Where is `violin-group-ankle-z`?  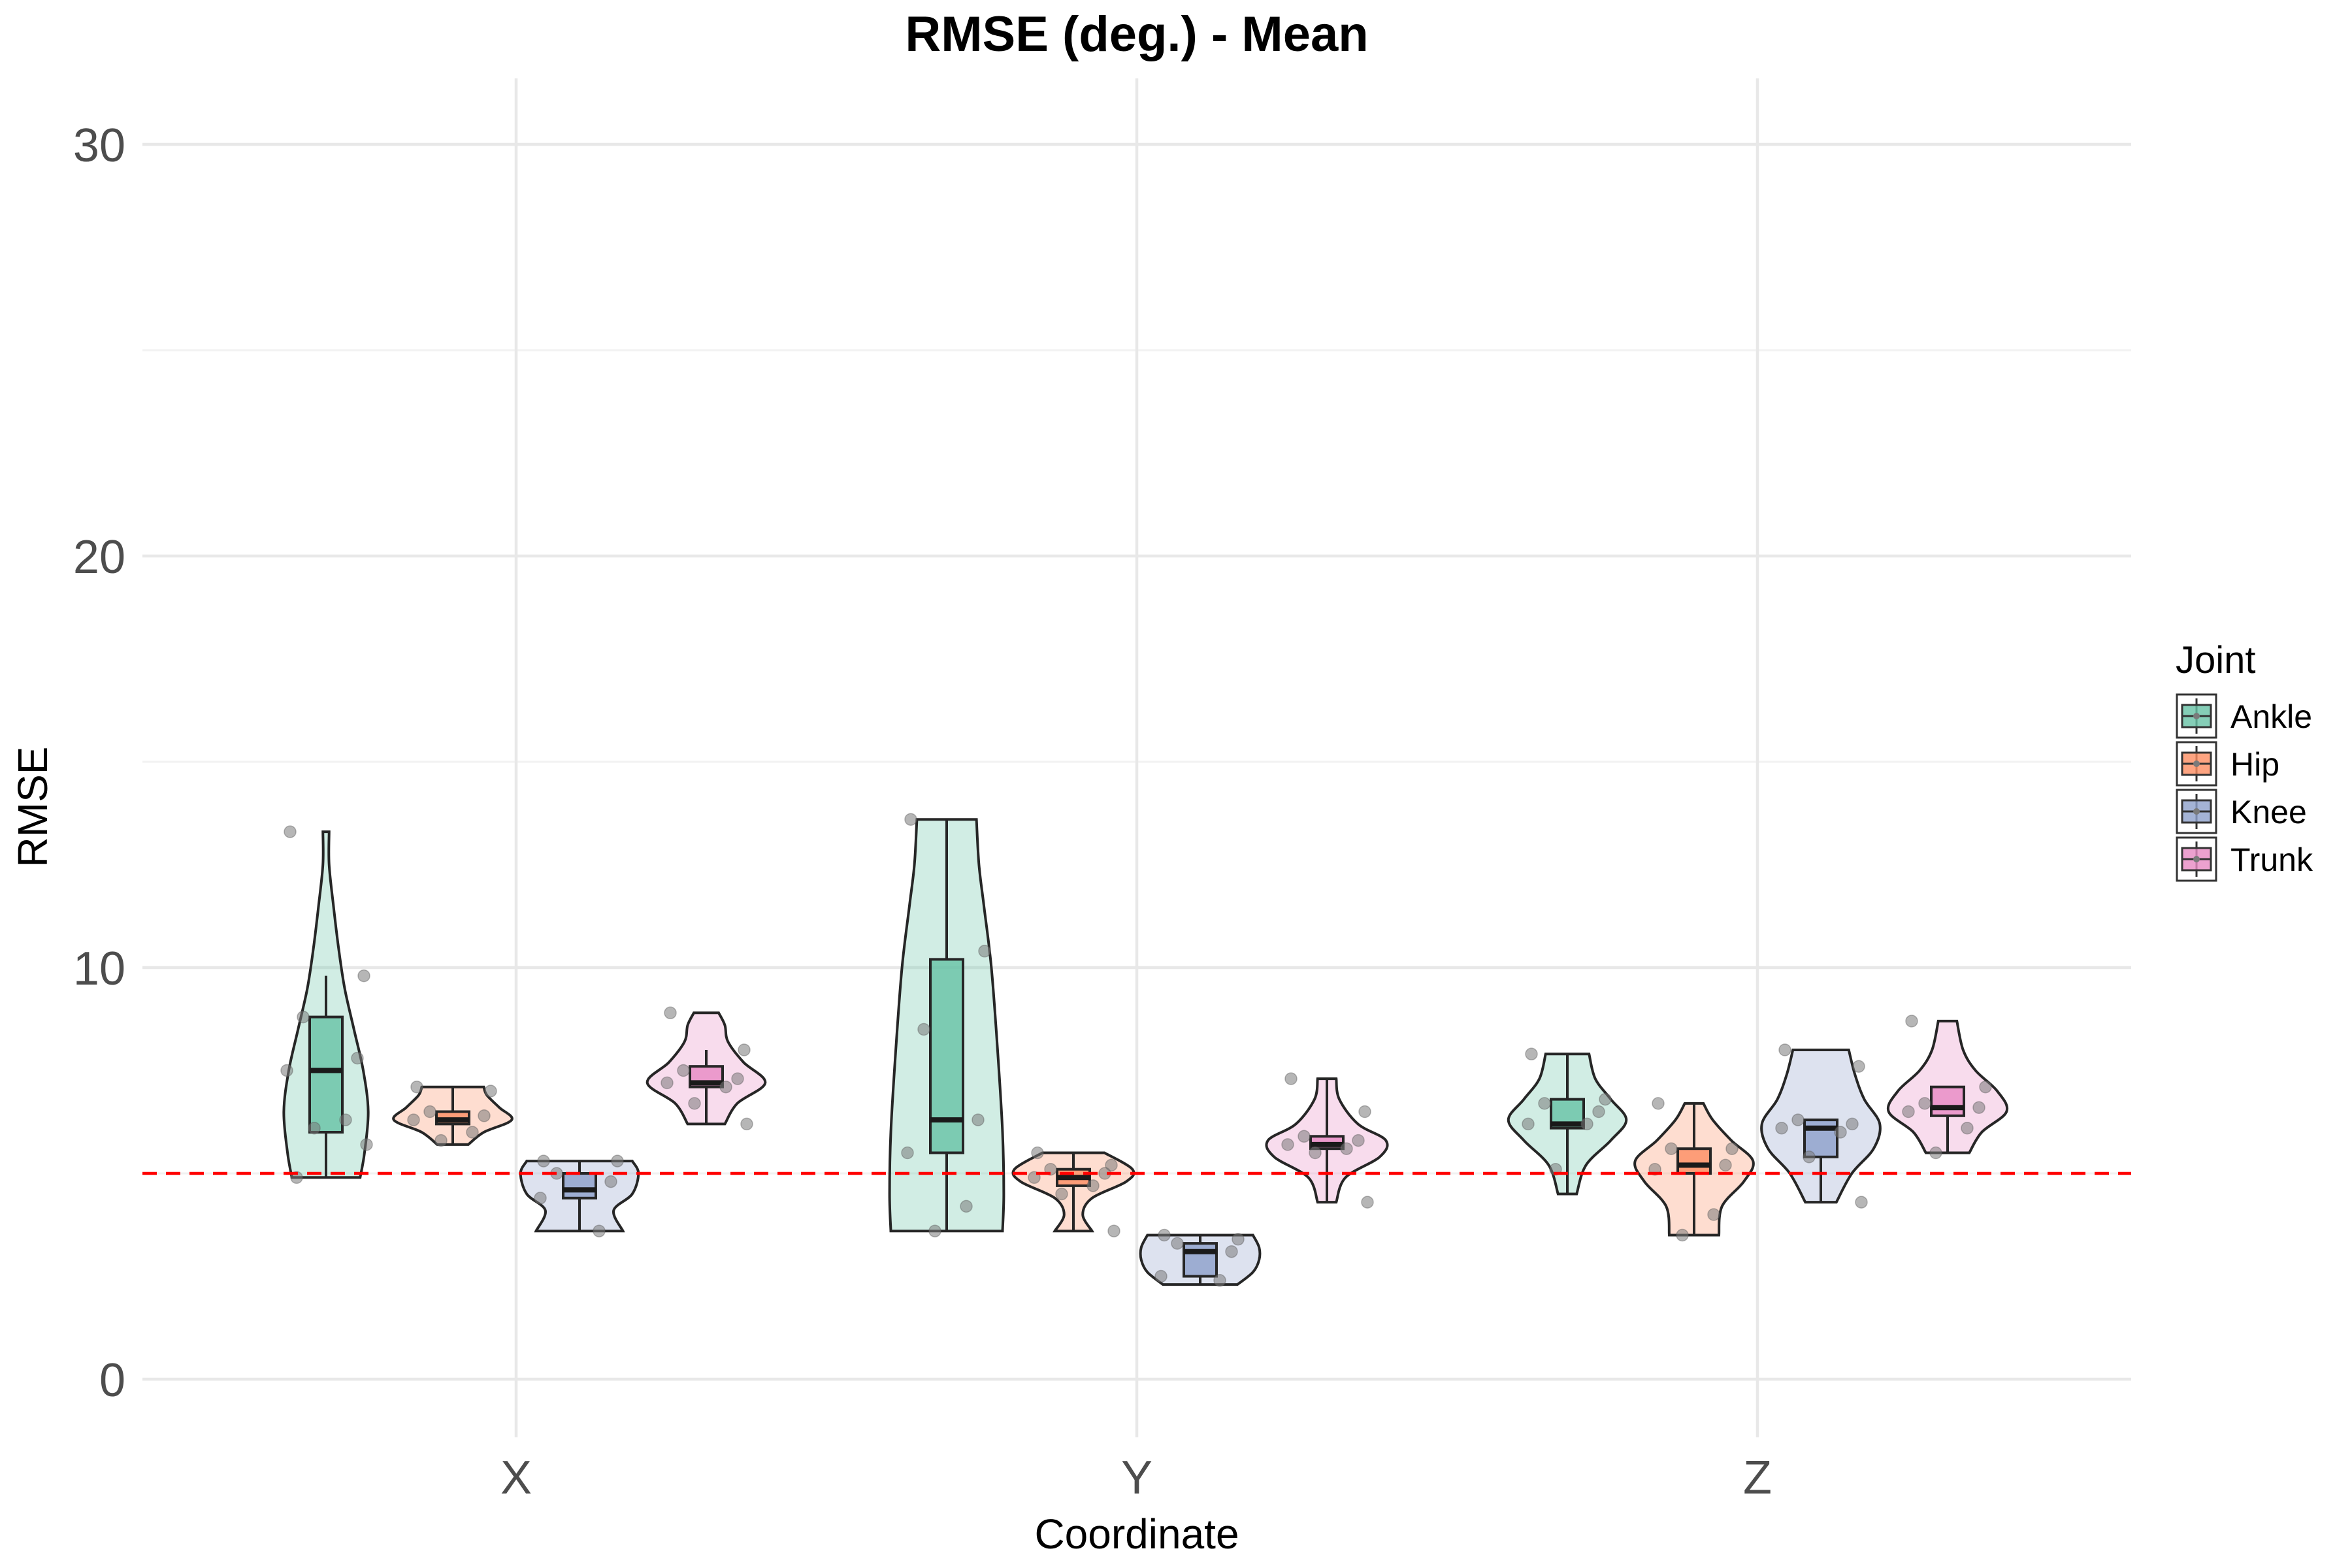 violin-group-ankle-z is located at coordinates (1567, 1121).